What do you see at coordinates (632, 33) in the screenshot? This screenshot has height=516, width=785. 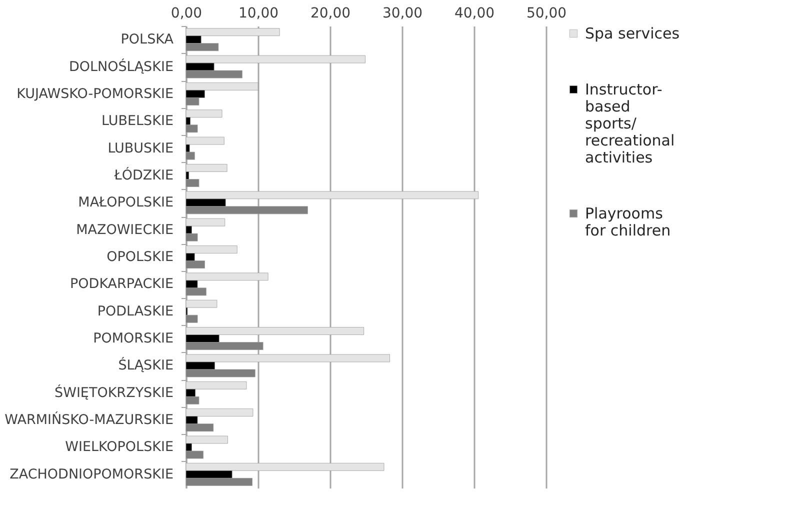 I see `legend-label: Spa services` at bounding box center [632, 33].